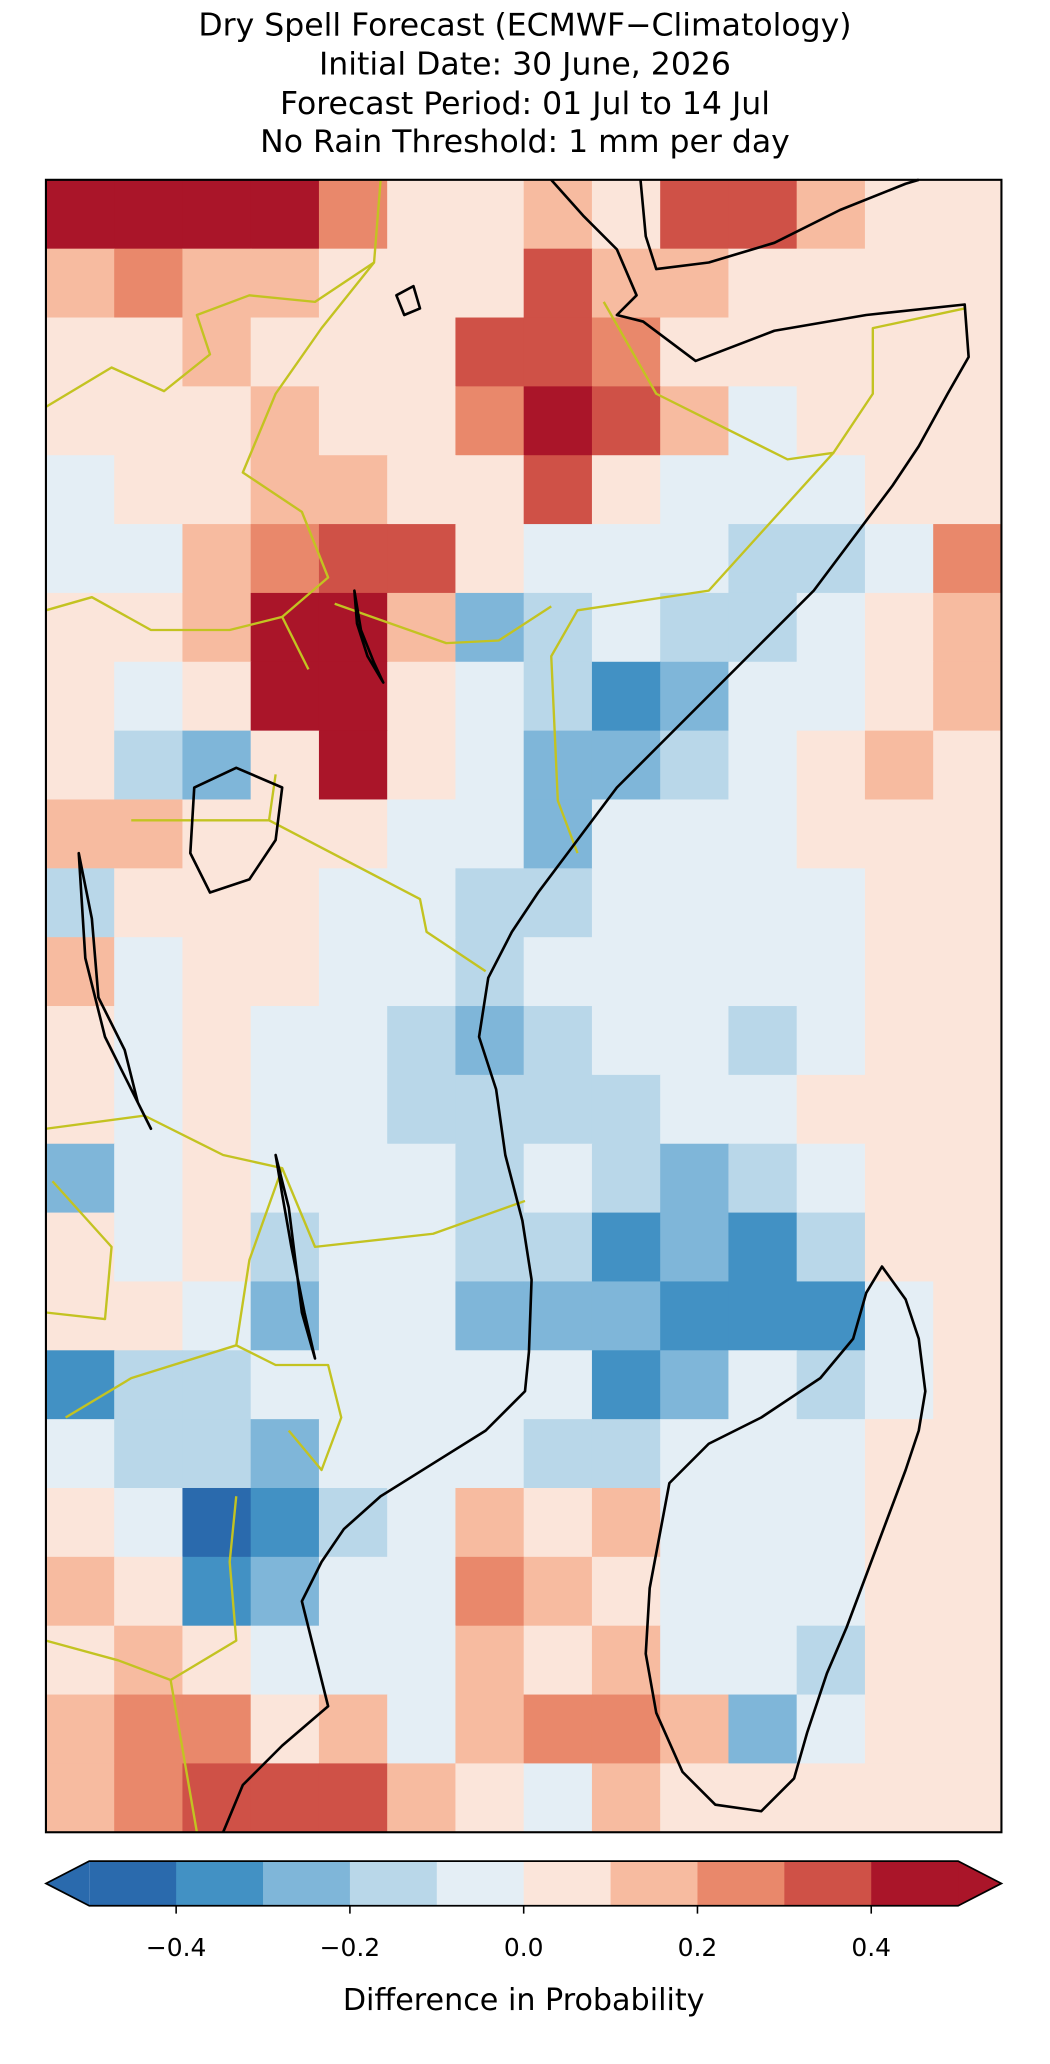 Image resolution: width=1050 pixels, height=2064 pixels. Describe the element at coordinates (871, 1947) in the screenshot. I see `colorbar-tick-label: 0.4` at that location.